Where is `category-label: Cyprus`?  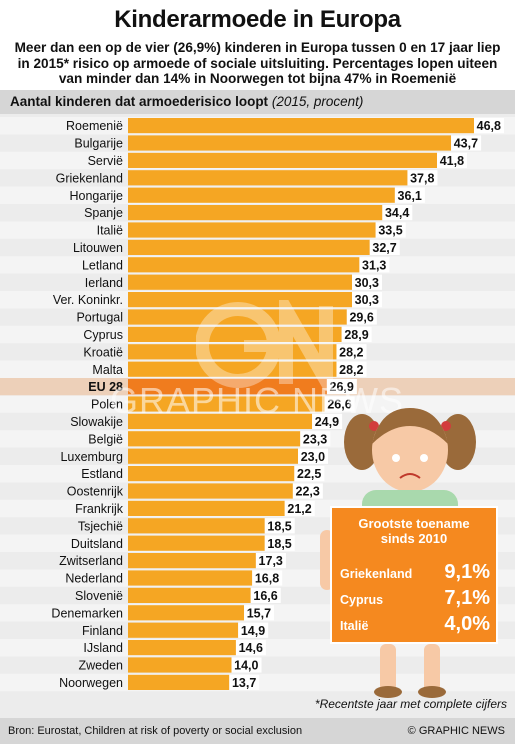 category-label: Cyprus is located at coordinates (103, 335).